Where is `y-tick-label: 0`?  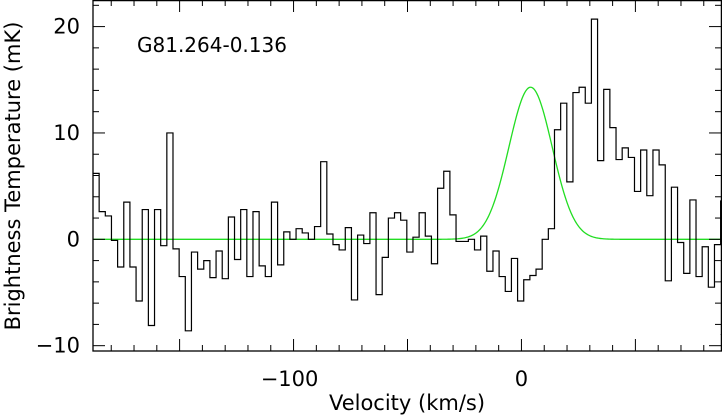
y-tick-label: 0 is located at coordinates (73, 239).